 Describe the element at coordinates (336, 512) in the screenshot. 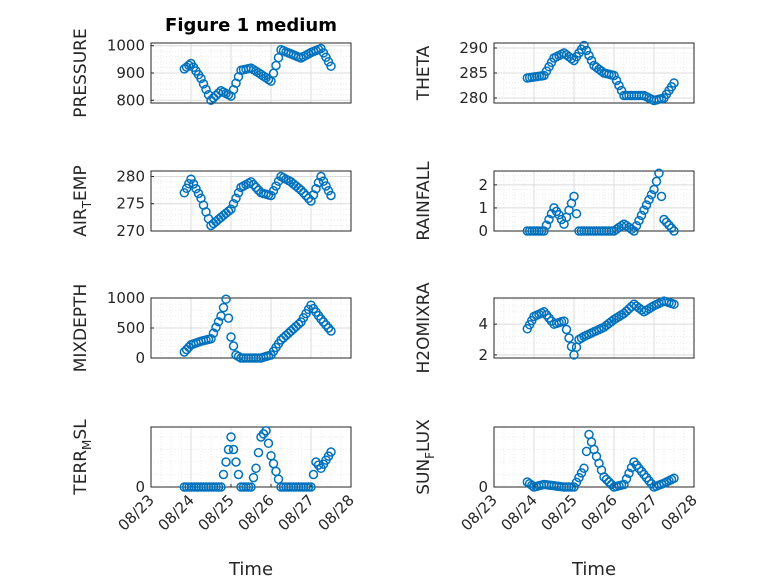

I see `x-tick-label: 08/28` at that location.